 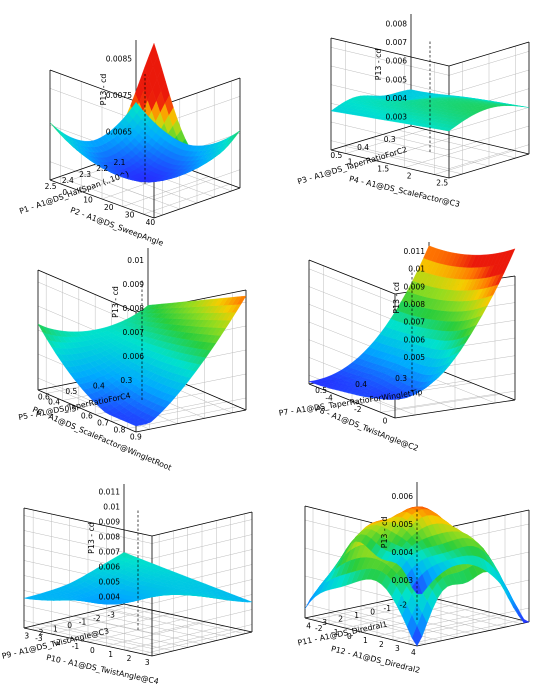 What do you see at coordinates (356, 615) in the screenshot?
I see `x-tick-label: 1` at bounding box center [356, 615].